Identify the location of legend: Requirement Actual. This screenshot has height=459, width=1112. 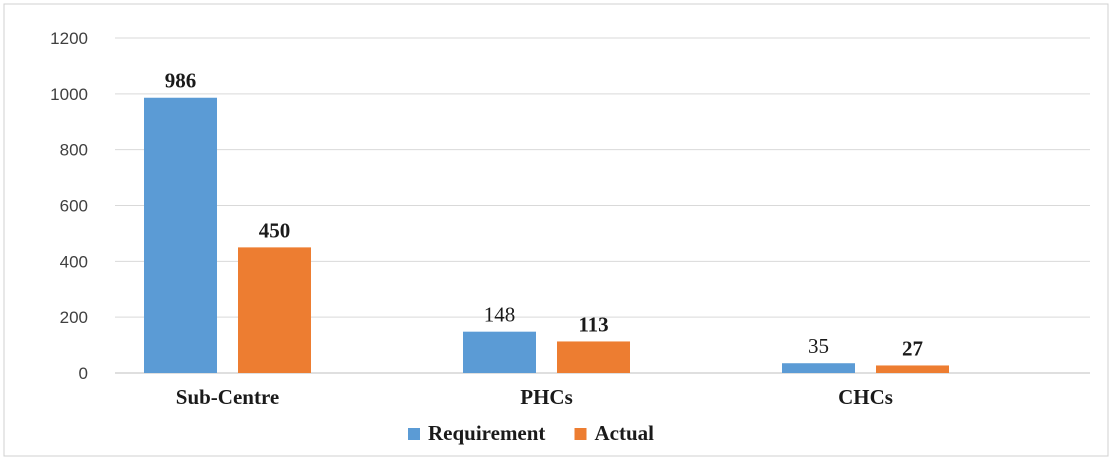
(531, 433).